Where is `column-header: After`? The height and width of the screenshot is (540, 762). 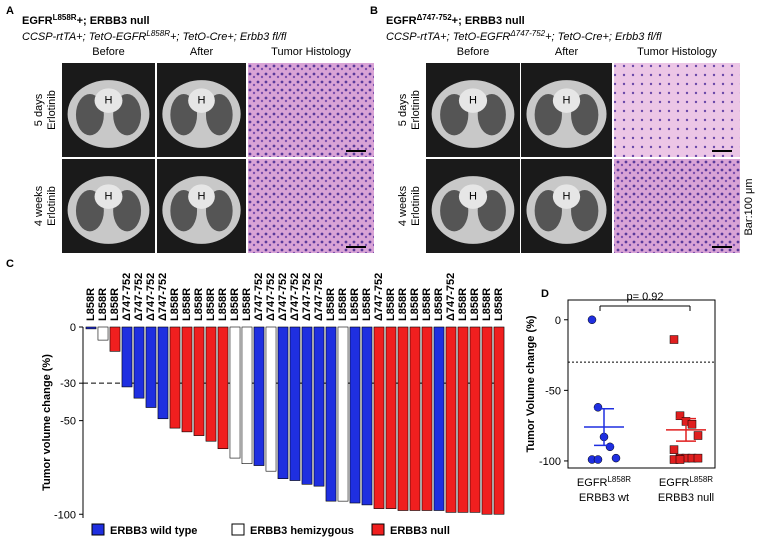
column-header: After is located at coordinates (202, 52).